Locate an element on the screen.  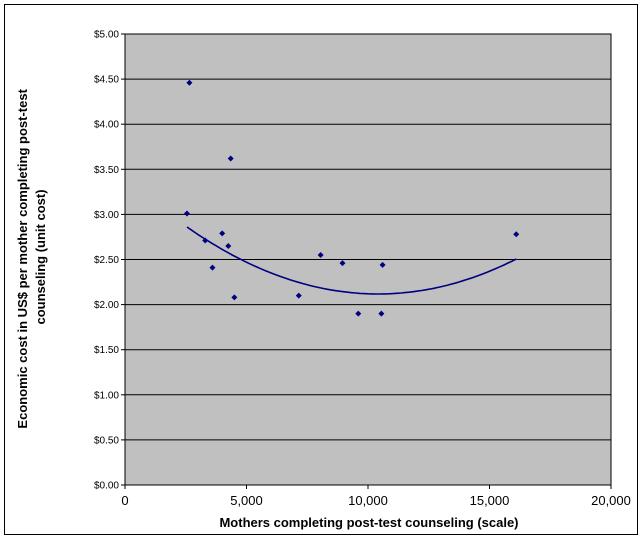
y-tick-label: $0.00 is located at coordinates (106, 486).